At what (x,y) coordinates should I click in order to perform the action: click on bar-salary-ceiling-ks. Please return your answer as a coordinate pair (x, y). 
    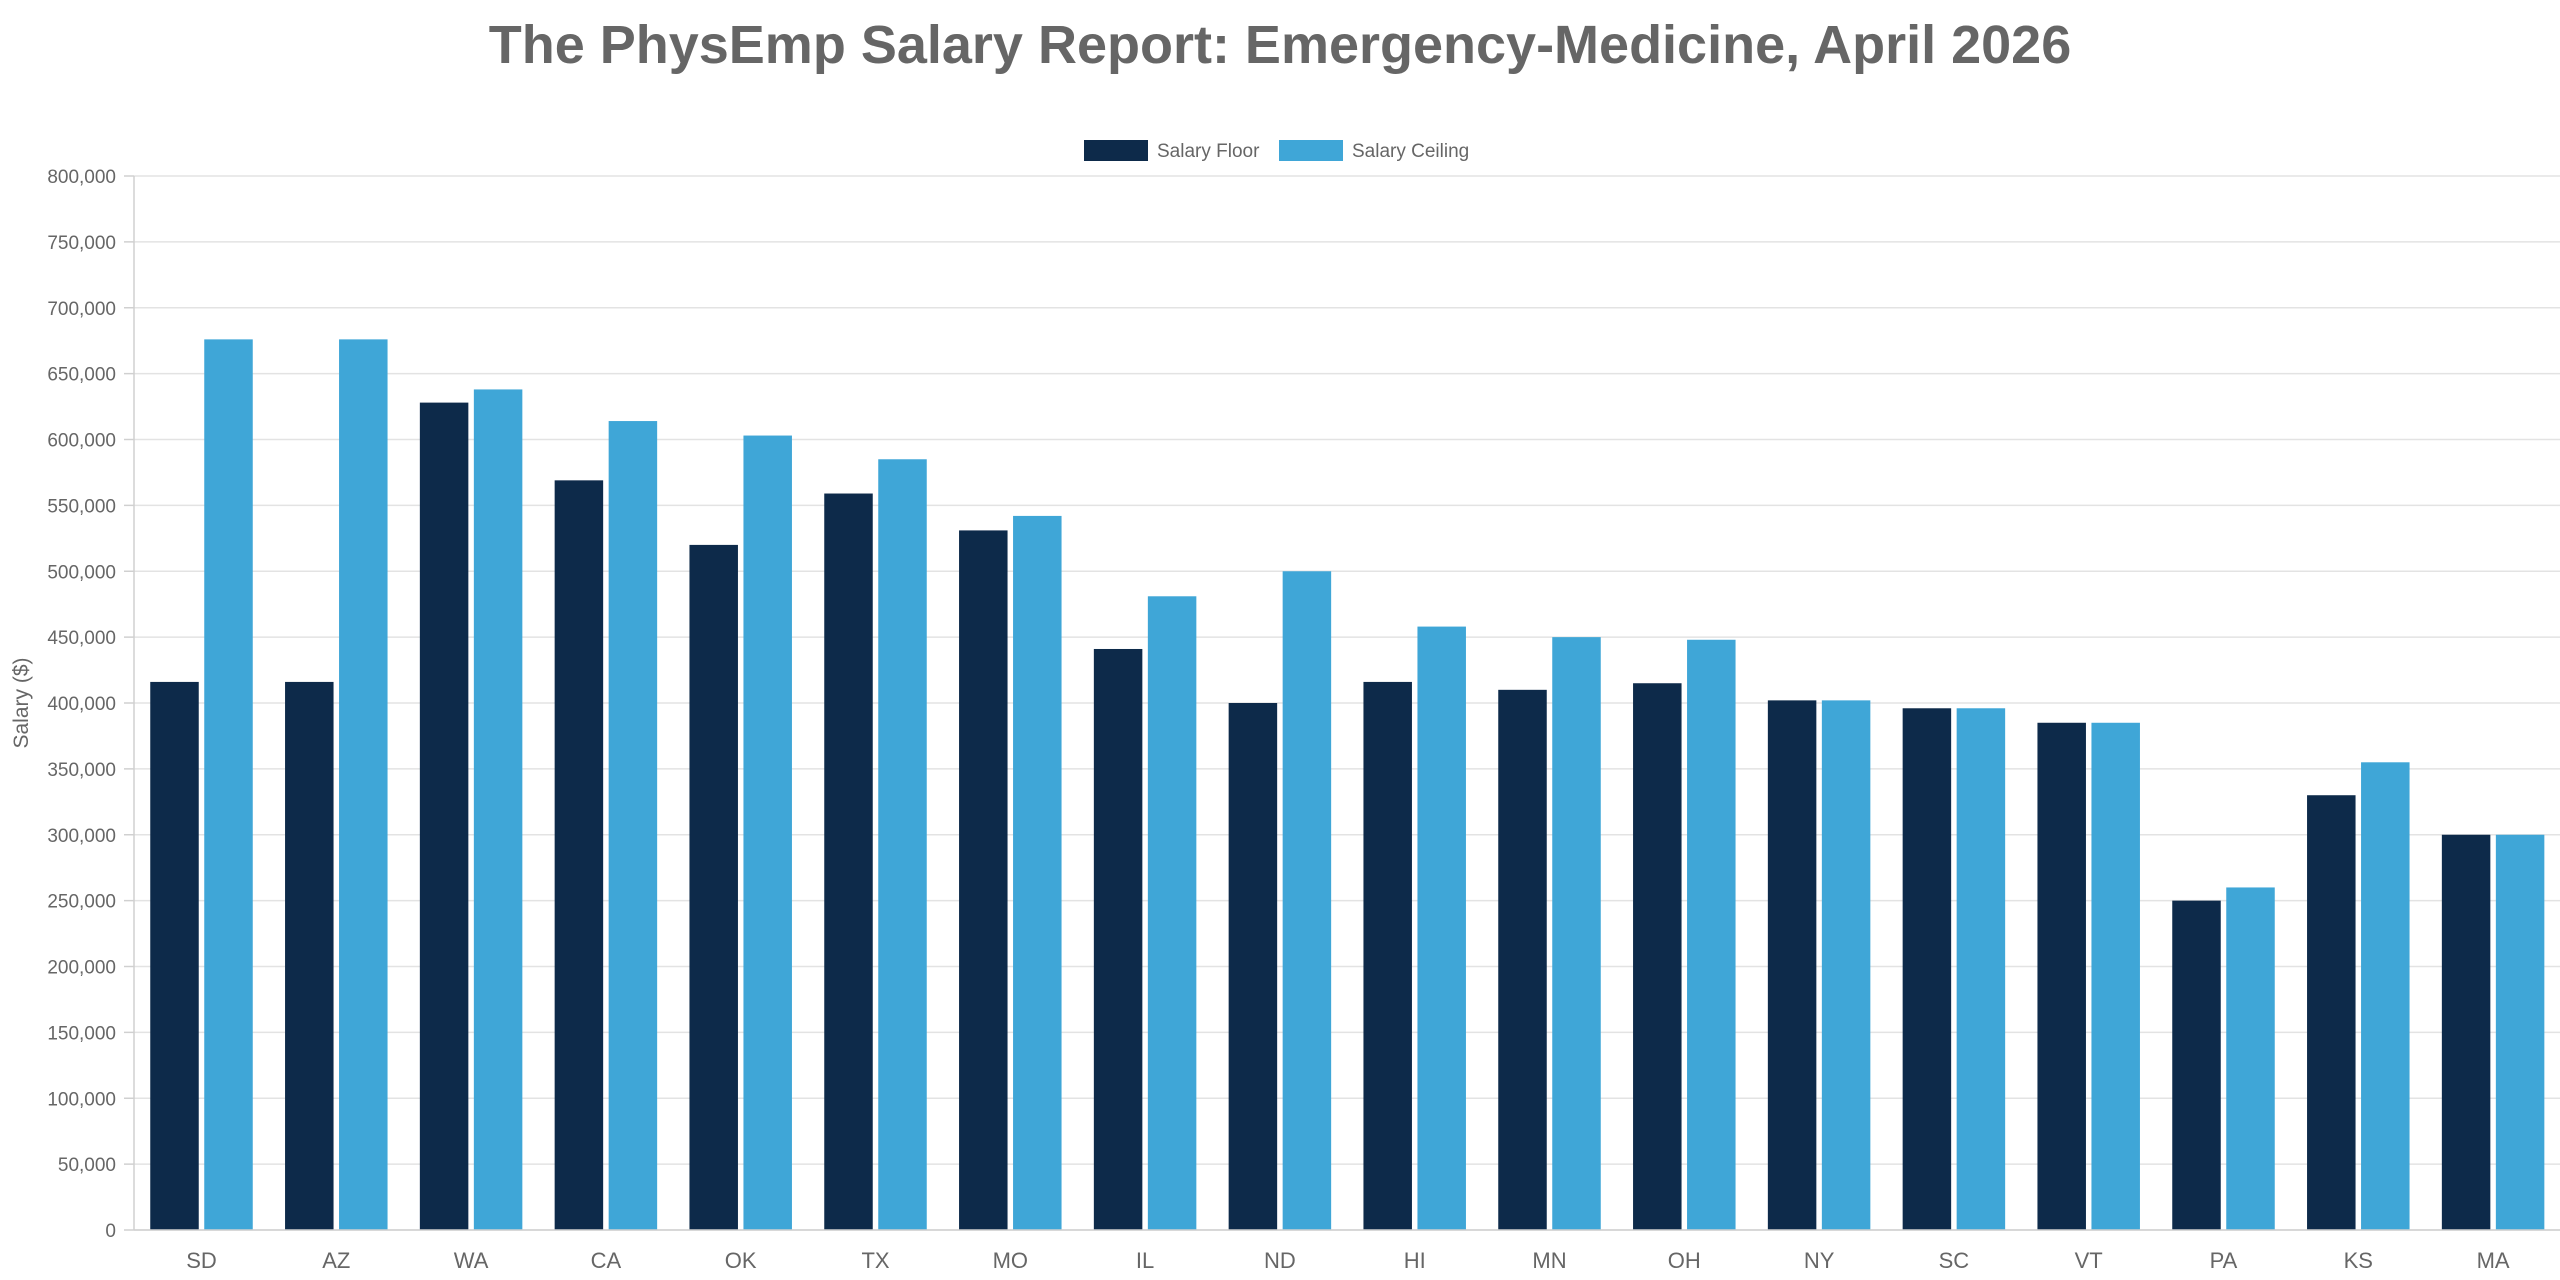
    Looking at the image, I should click on (2385, 996).